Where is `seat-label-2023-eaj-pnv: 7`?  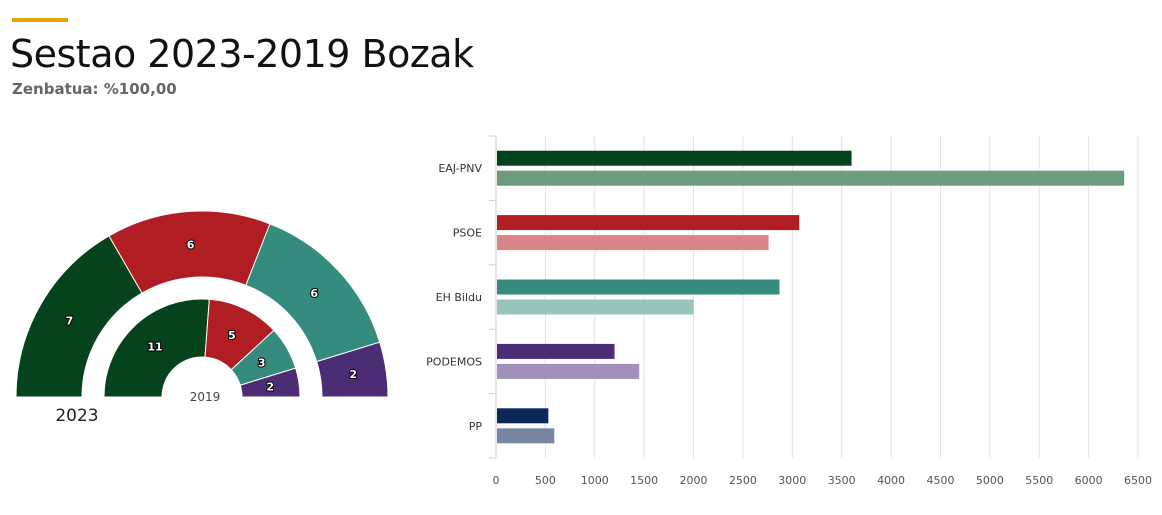 seat-label-2023-eaj-pnv: 7 is located at coordinates (70, 321).